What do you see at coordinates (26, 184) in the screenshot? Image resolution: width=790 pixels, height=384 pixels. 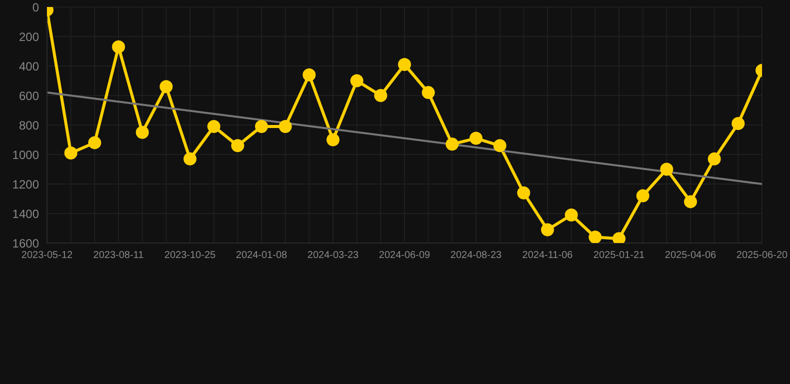 I see `y-tick-label: 1200` at bounding box center [26, 184].